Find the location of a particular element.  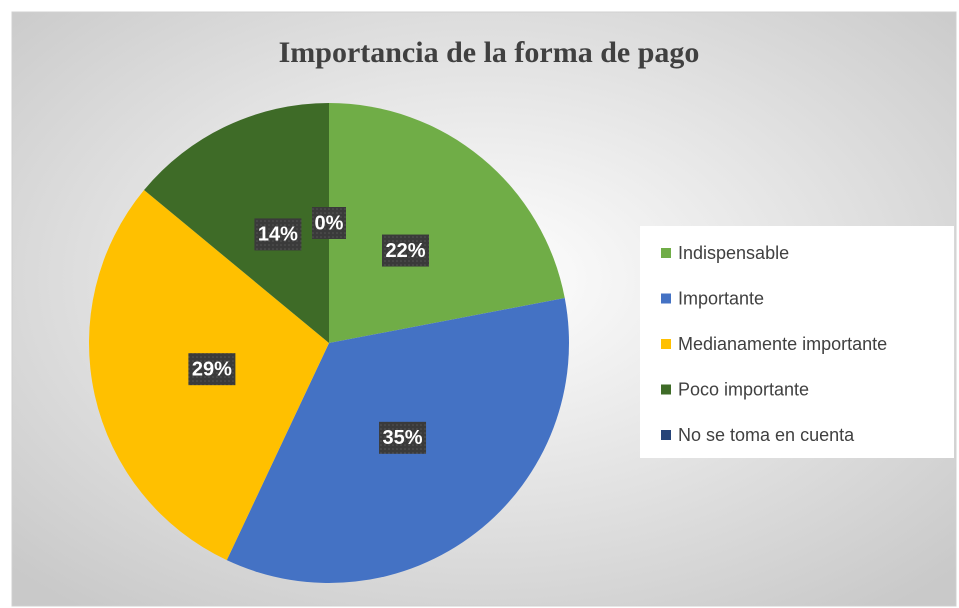

data-label: 22% is located at coordinates (405, 251).